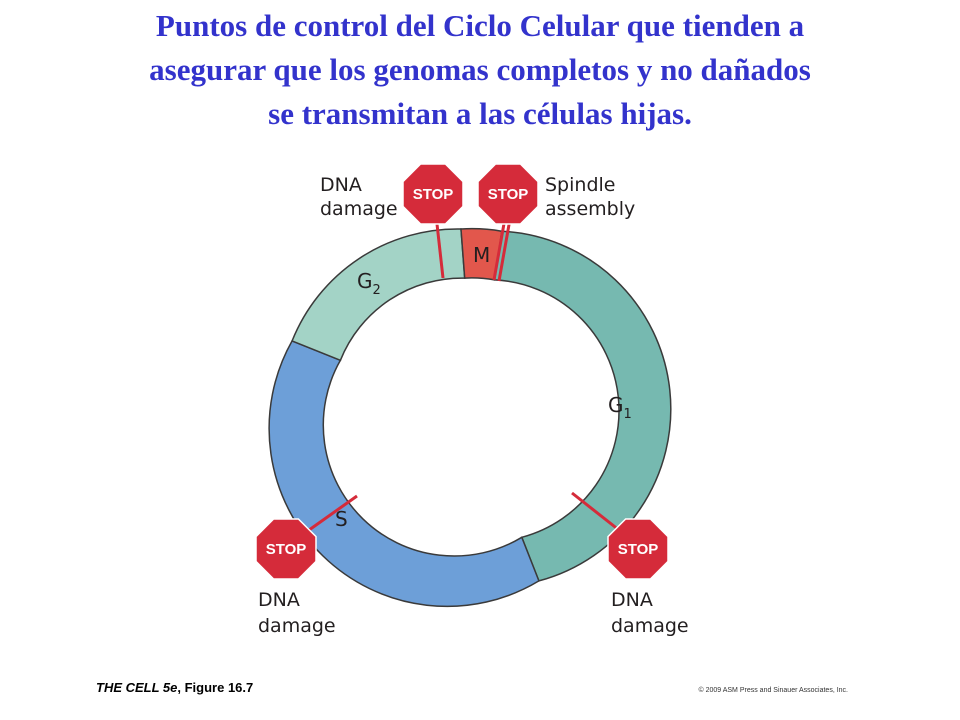  I want to click on s-phase-label: S, so click(341, 519).